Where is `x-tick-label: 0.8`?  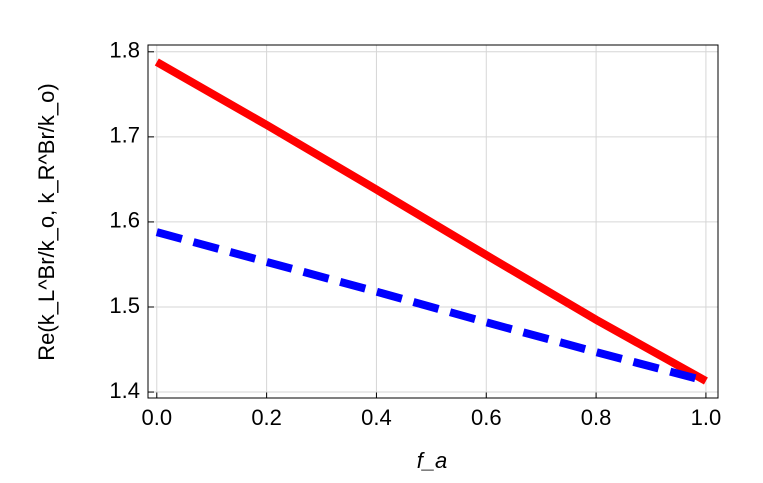 x-tick-label: 0.8 is located at coordinates (596, 417).